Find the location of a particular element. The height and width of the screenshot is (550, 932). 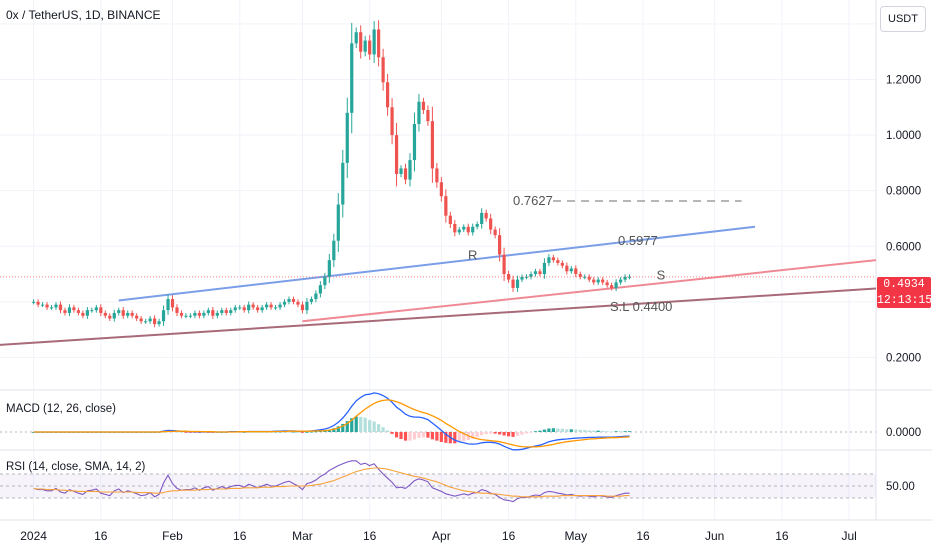

last-price-tag: 0.4934 is located at coordinates (904, 285).